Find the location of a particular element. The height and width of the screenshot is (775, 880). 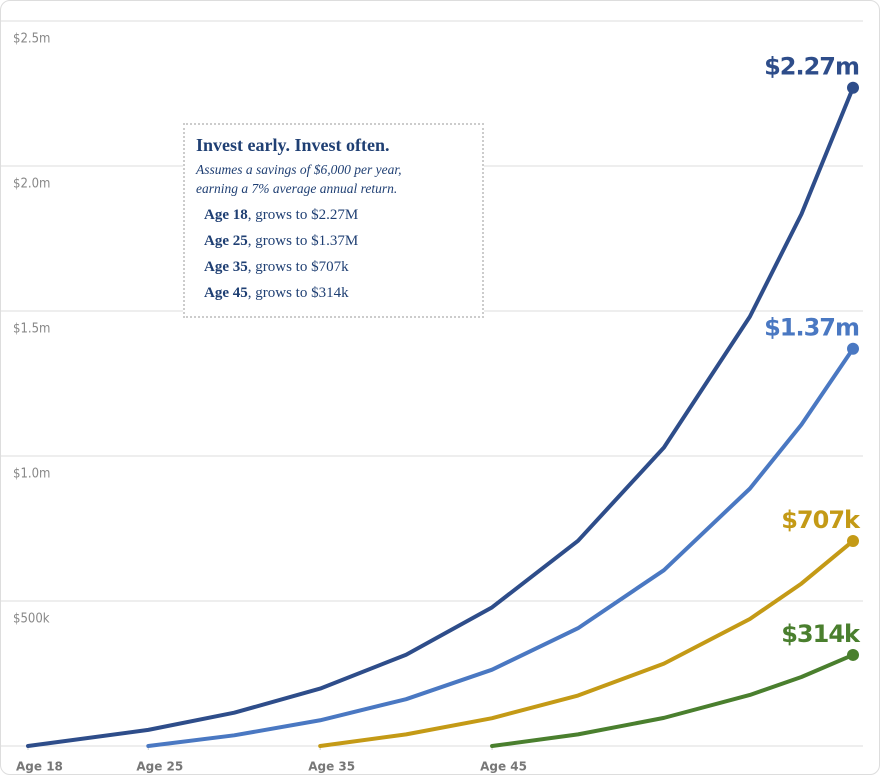

x-tick-label: Age 25 is located at coordinates (159, 767).